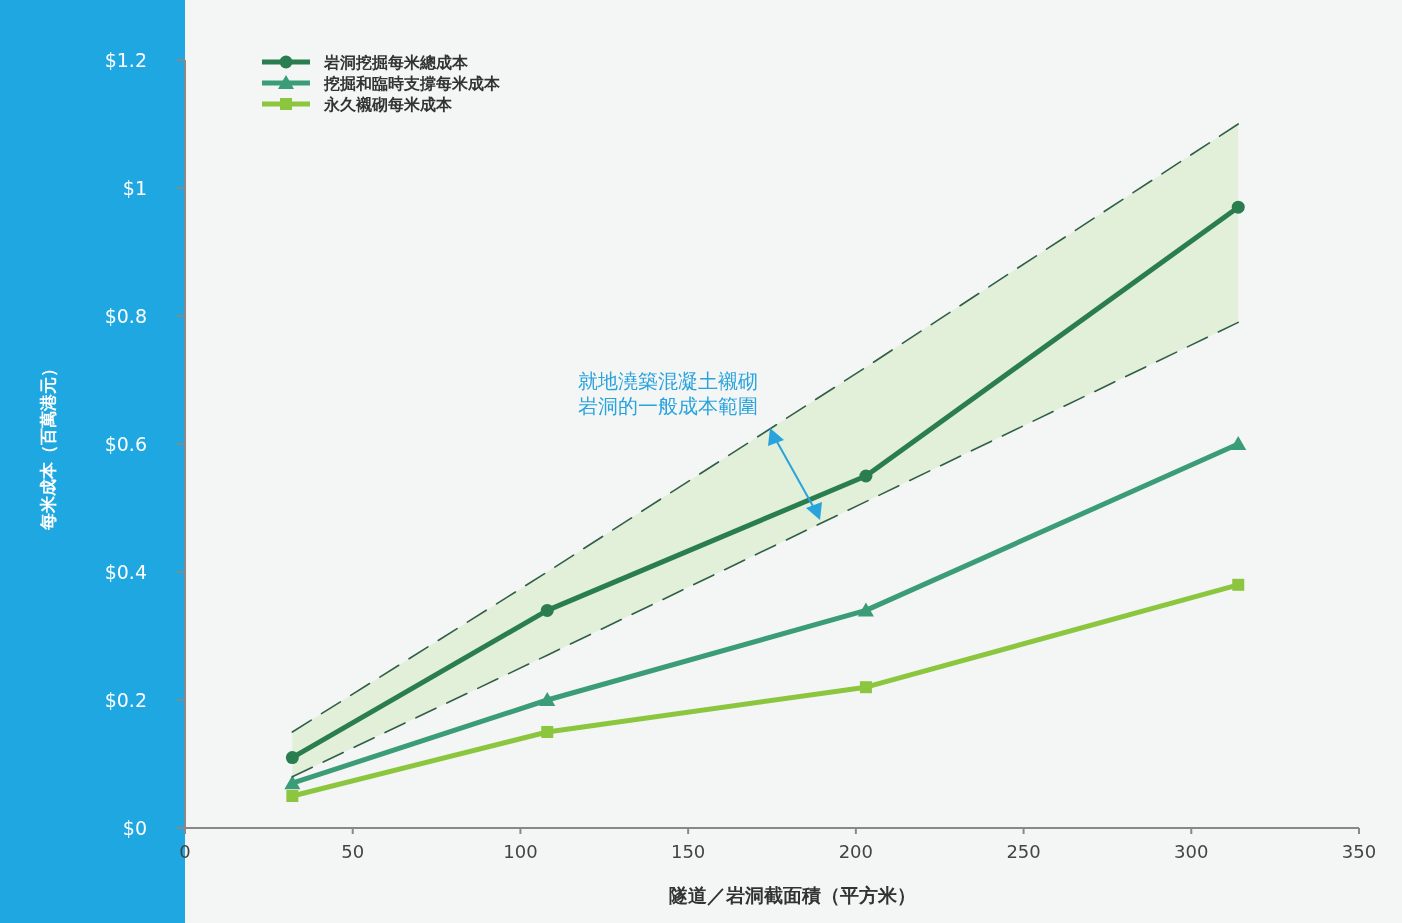 The height and width of the screenshot is (923, 1402). Describe the element at coordinates (396, 62) in the screenshot. I see `legend-label: 岩洞挖掘每米總成本` at that location.